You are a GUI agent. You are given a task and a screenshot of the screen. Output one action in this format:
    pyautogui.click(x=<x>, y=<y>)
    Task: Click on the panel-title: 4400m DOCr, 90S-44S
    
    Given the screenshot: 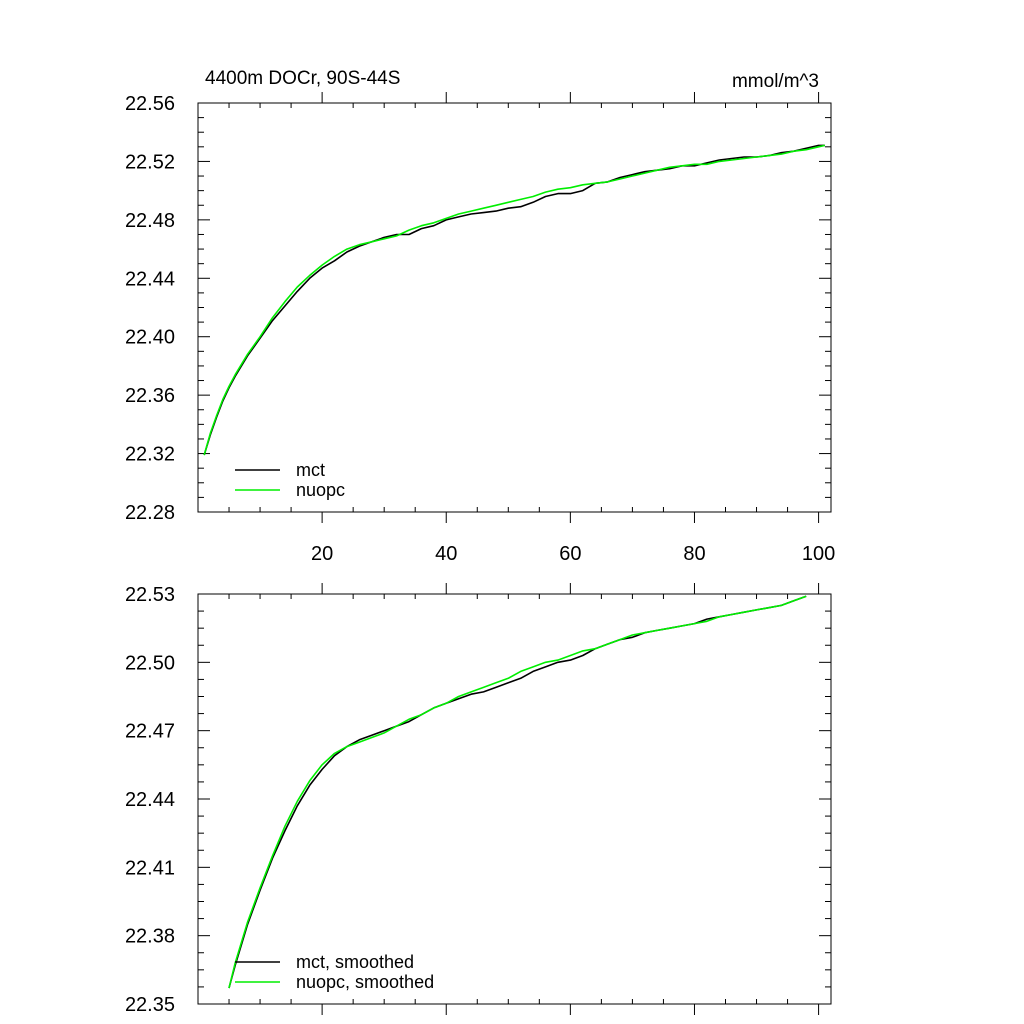 What is the action you would take?
    pyautogui.click(x=302, y=78)
    